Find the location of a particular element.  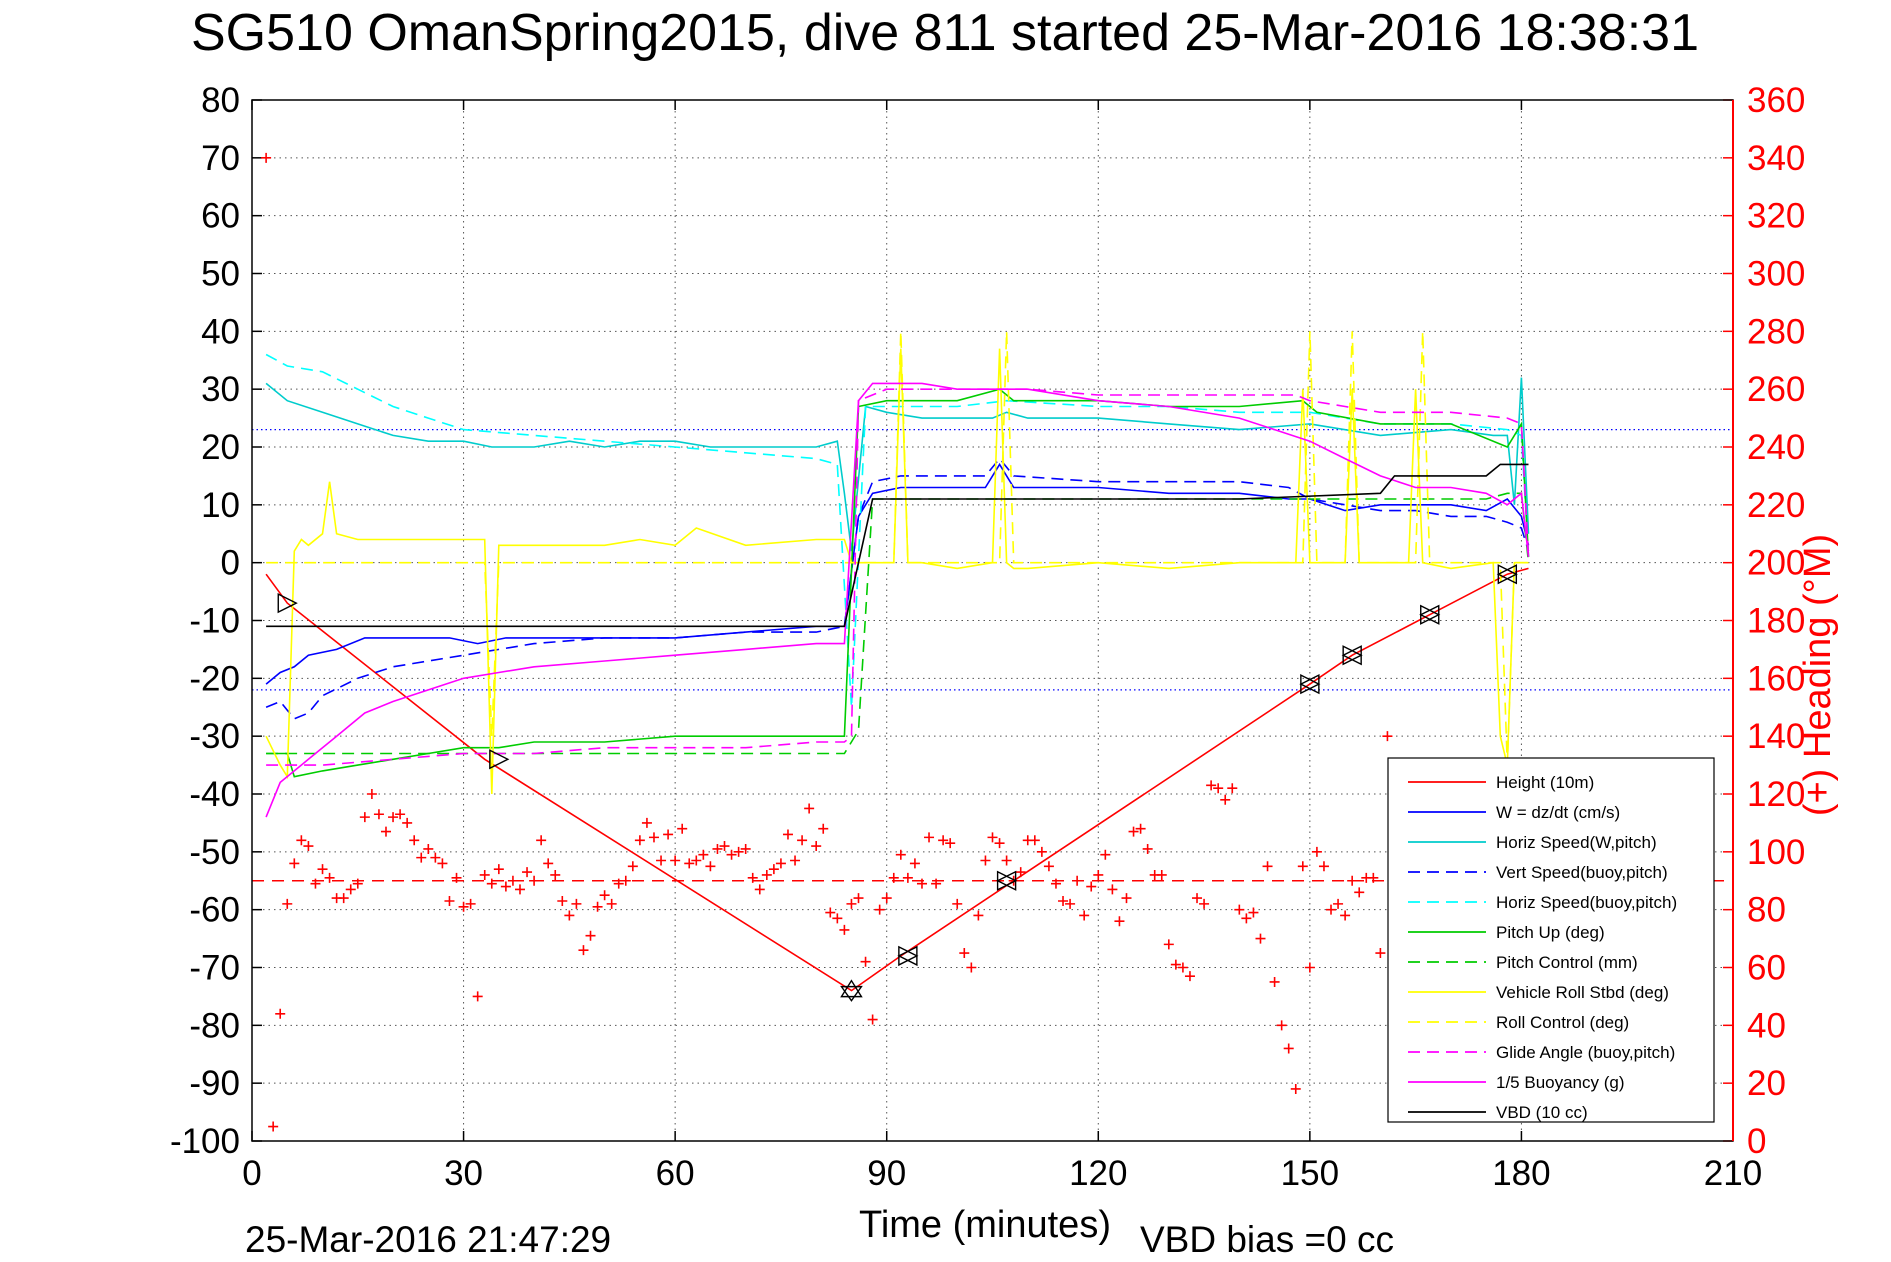

y-tick-label: 80 is located at coordinates (220, 100).